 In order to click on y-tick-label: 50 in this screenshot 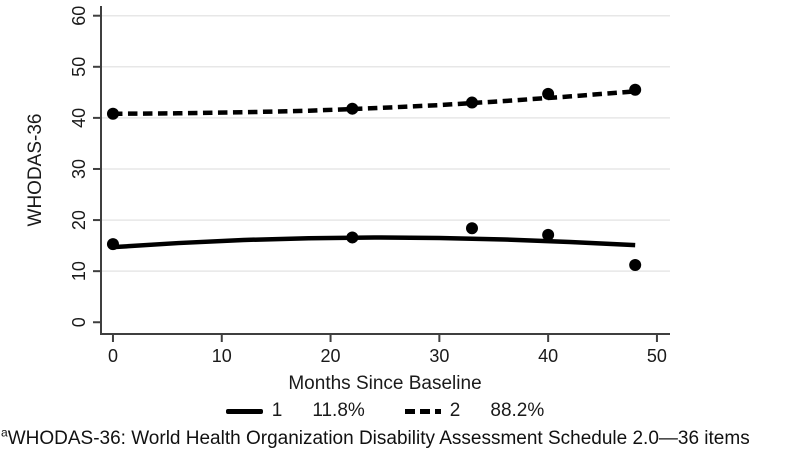, I will do `click(79, 67)`.